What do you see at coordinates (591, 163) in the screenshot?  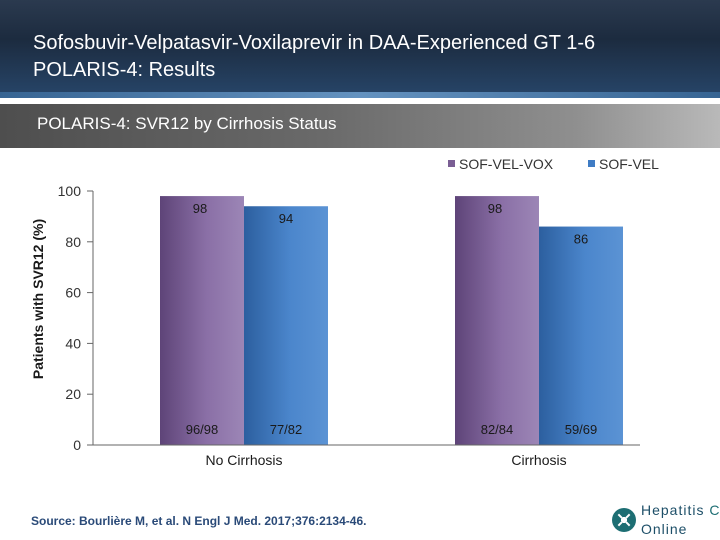 I see `legend-swatch-sof-vel` at bounding box center [591, 163].